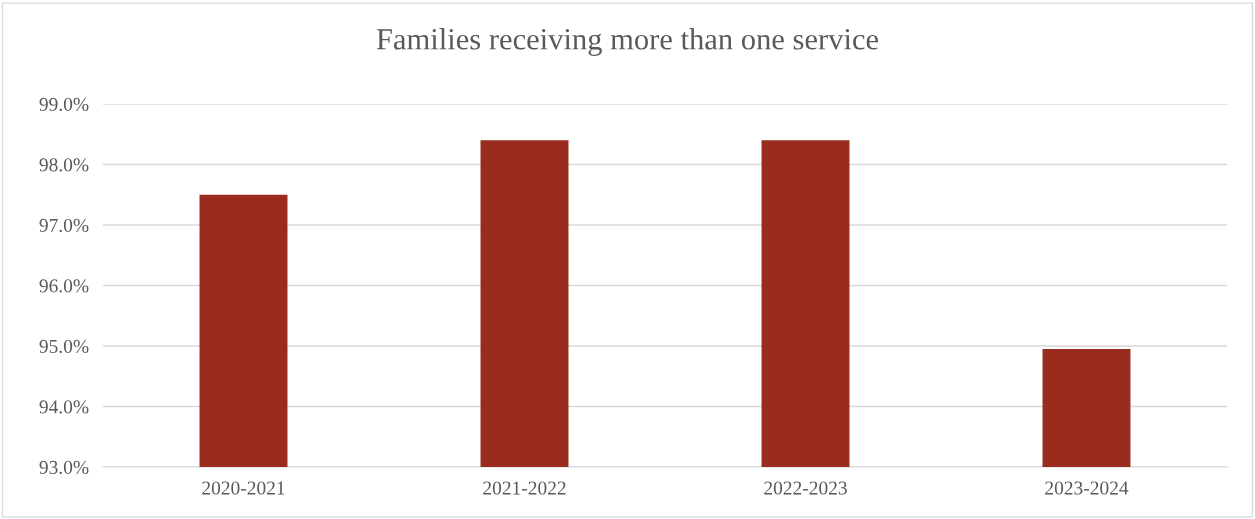  I want to click on x-tick-label: 2020-2021, so click(243, 488).